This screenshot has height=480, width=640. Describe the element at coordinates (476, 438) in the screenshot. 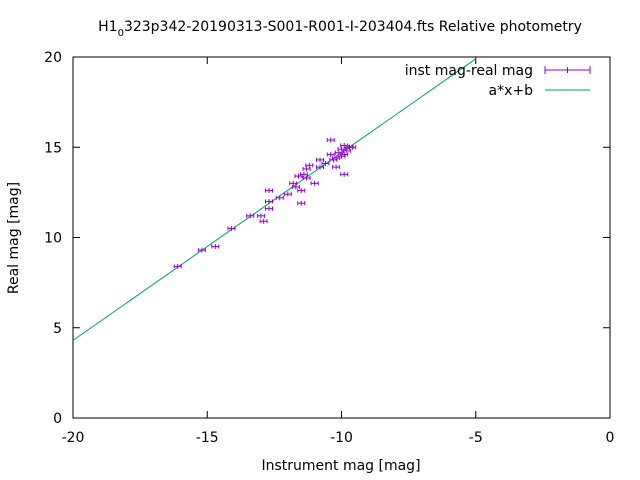

I see `x-tick-label: -5` at that location.